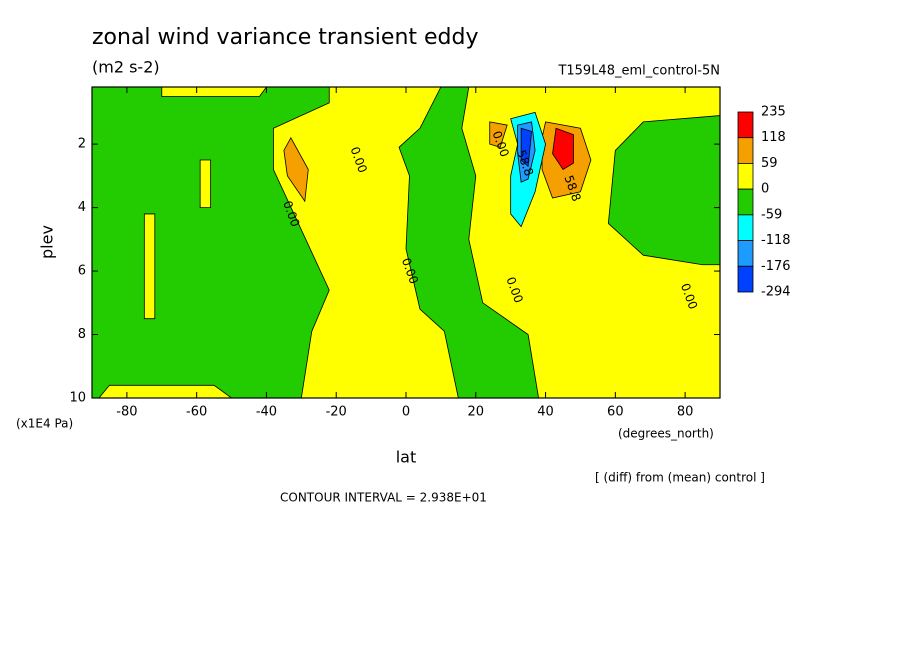 Image resolution: width=904 pixels, height=654 pixels. What do you see at coordinates (776, 240) in the screenshot?
I see `colorbar-label: -118` at bounding box center [776, 240].